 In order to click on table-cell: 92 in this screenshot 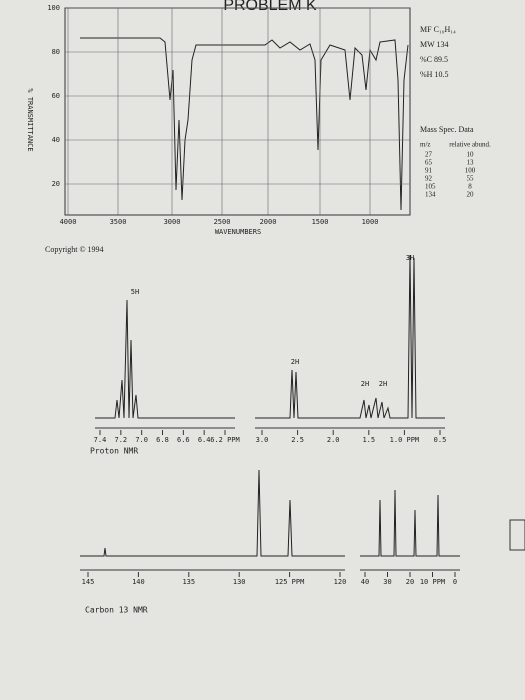, I will do `click(429, 179)`.